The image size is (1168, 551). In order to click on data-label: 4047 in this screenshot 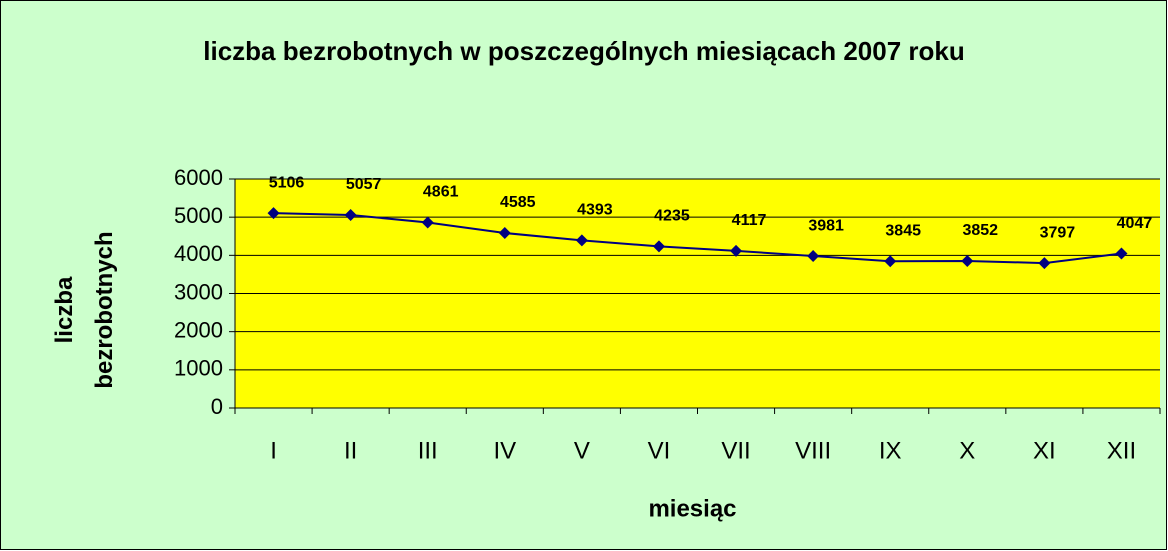, I will do `click(1135, 223)`.